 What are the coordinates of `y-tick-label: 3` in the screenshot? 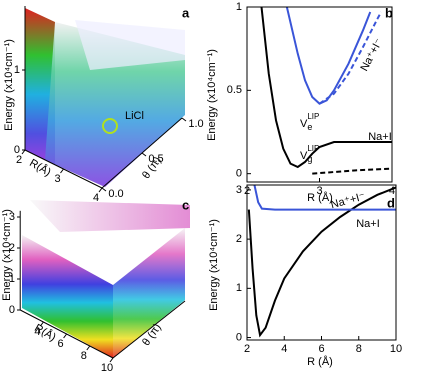 It's located at (239, 190).